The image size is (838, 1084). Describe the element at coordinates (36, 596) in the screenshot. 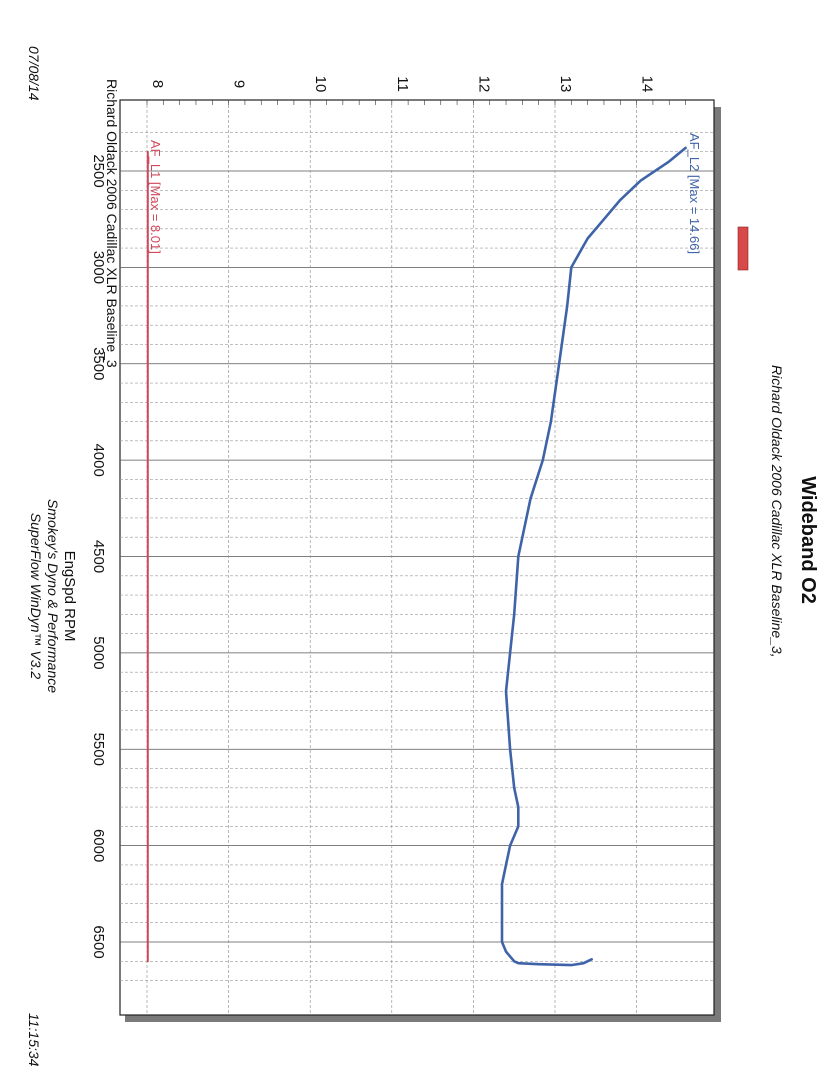

I see `software-name: SuperFlow WinDyn™ V3.2` at that location.